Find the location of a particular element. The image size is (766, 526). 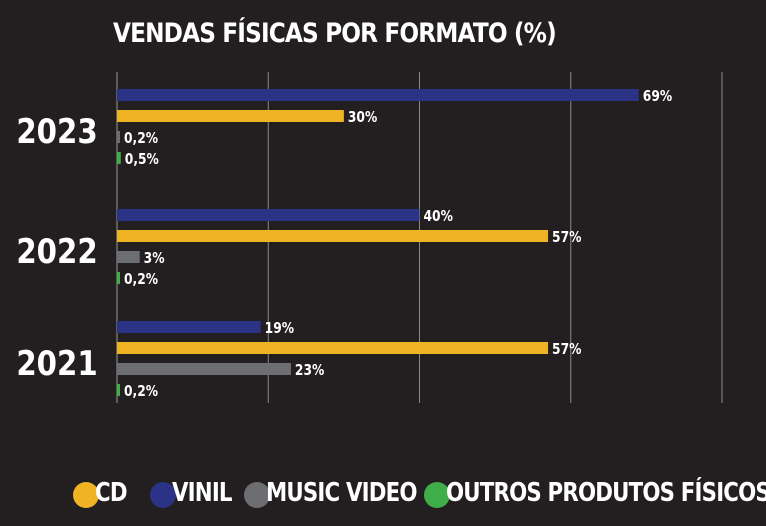

legend-label-music-video: MUSIC VIDEO is located at coordinates (342, 493).